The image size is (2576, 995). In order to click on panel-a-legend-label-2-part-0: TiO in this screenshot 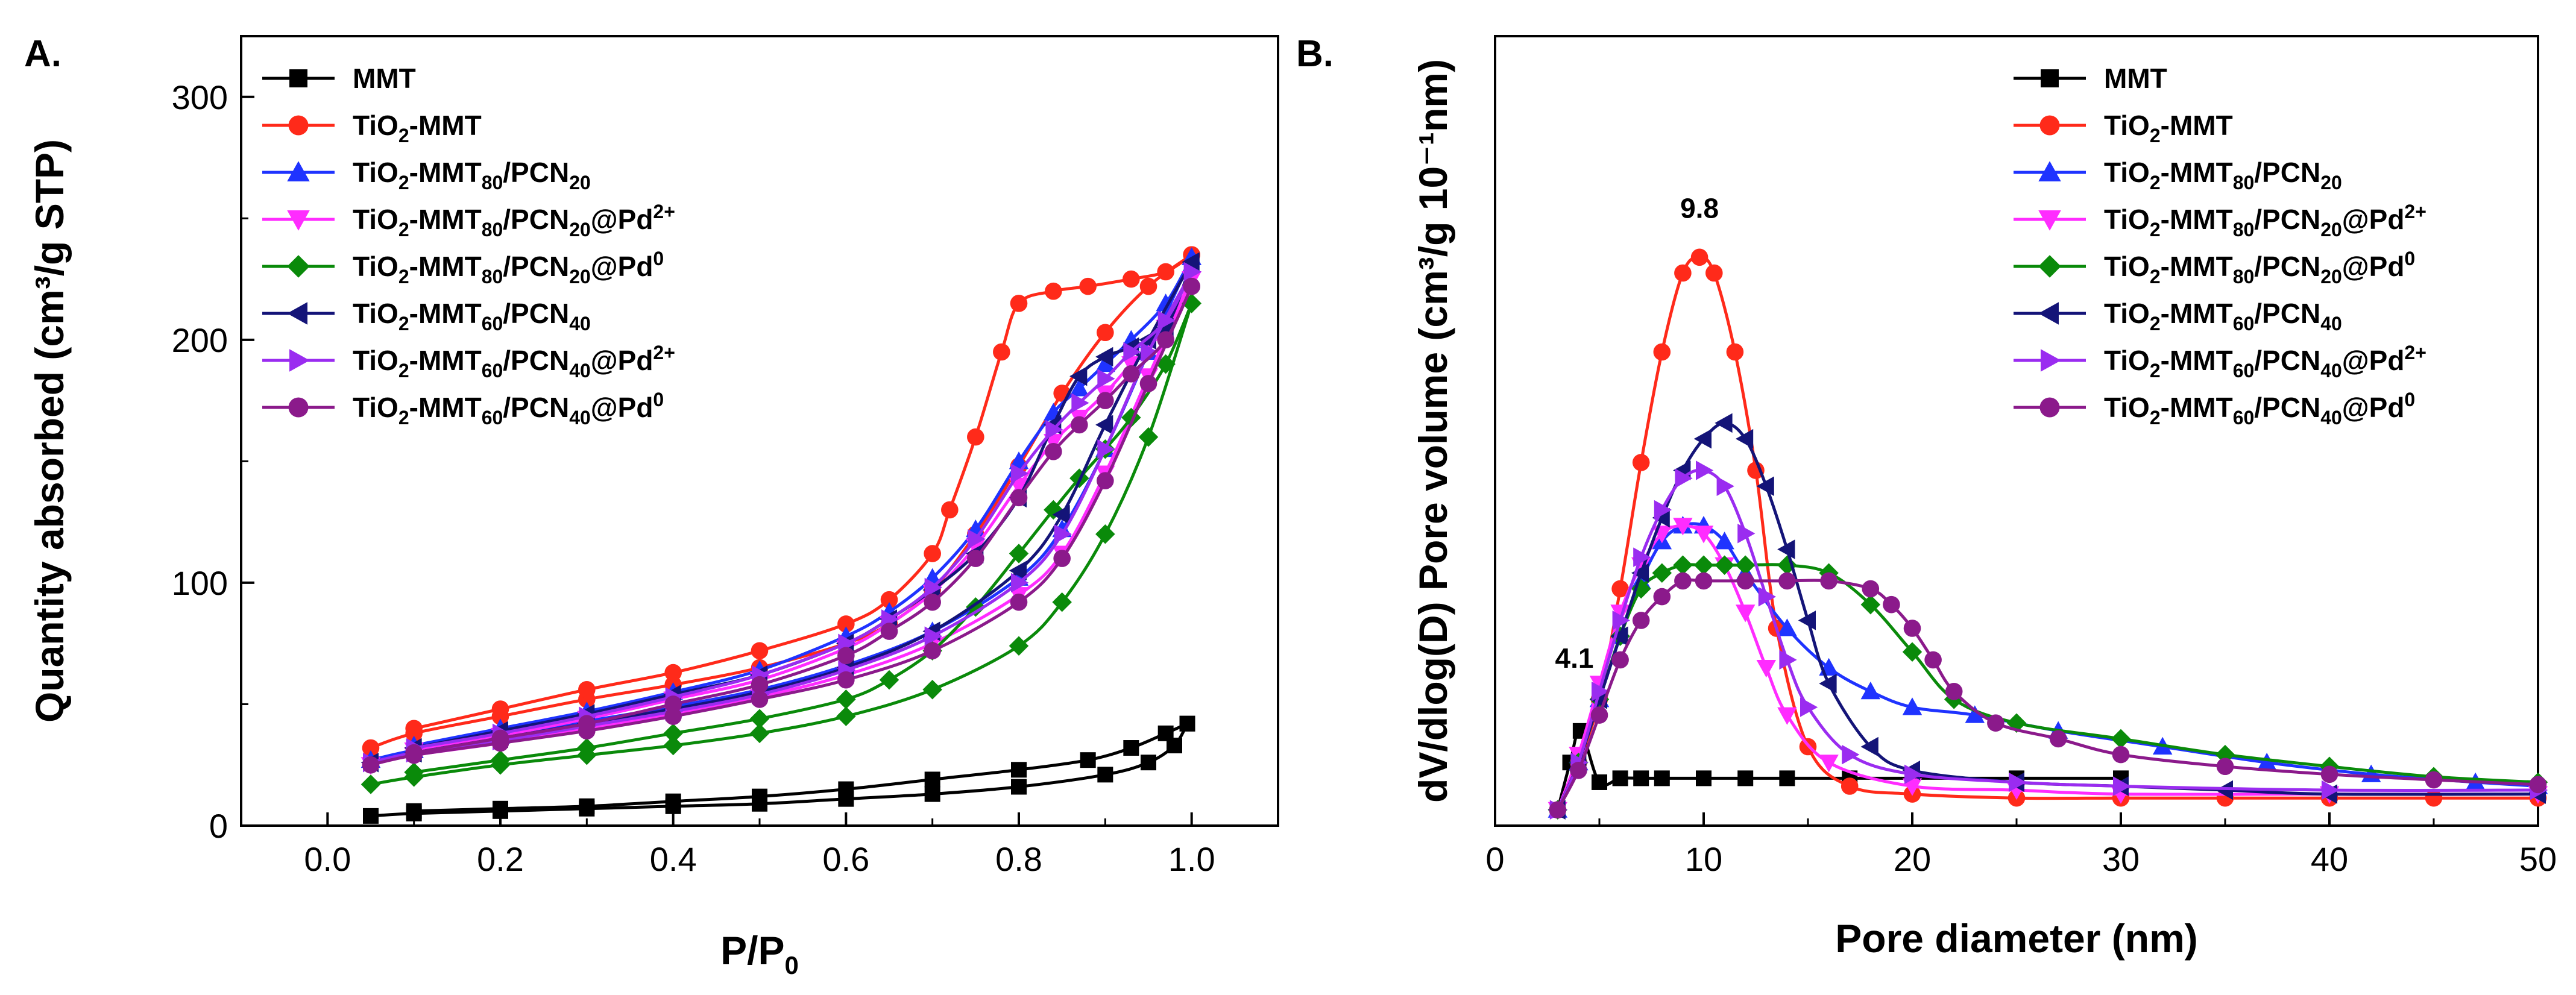, I will do `click(375, 172)`.